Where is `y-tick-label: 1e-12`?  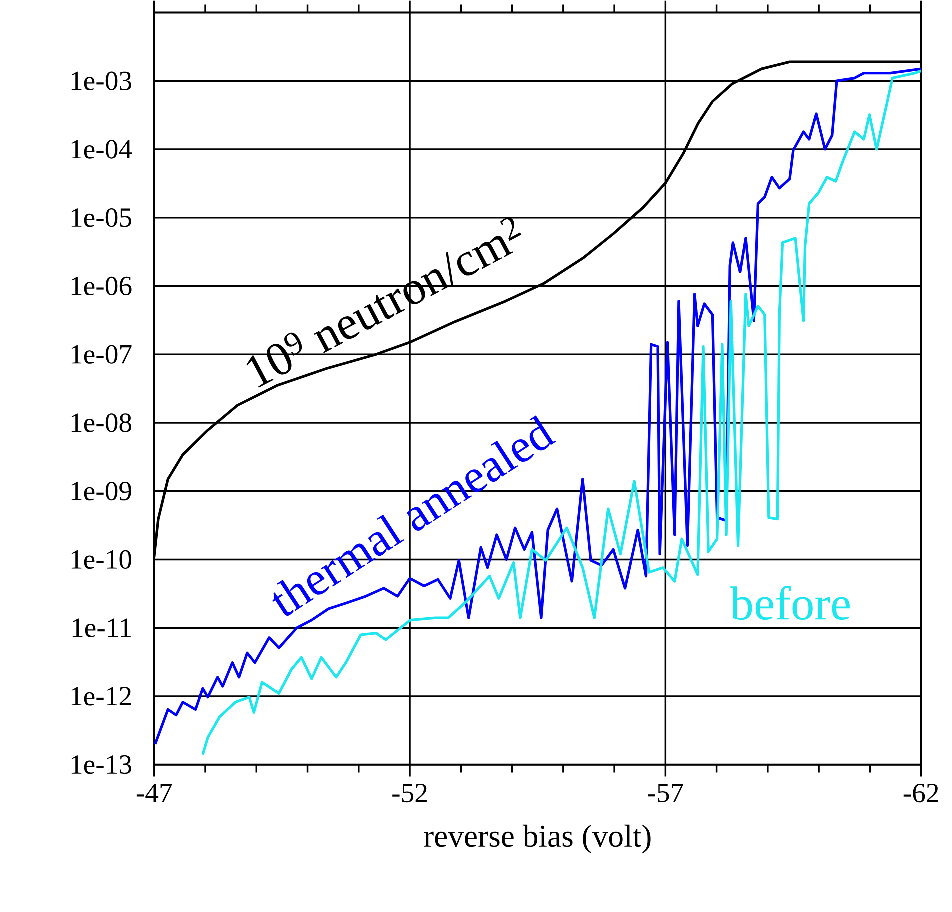 y-tick-label: 1e-12 is located at coordinates (102, 696).